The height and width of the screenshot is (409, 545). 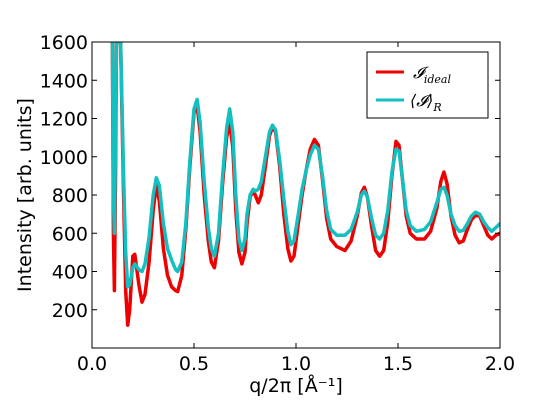 I want to click on legend-label-averaged-sub: R, so click(x=436, y=107).